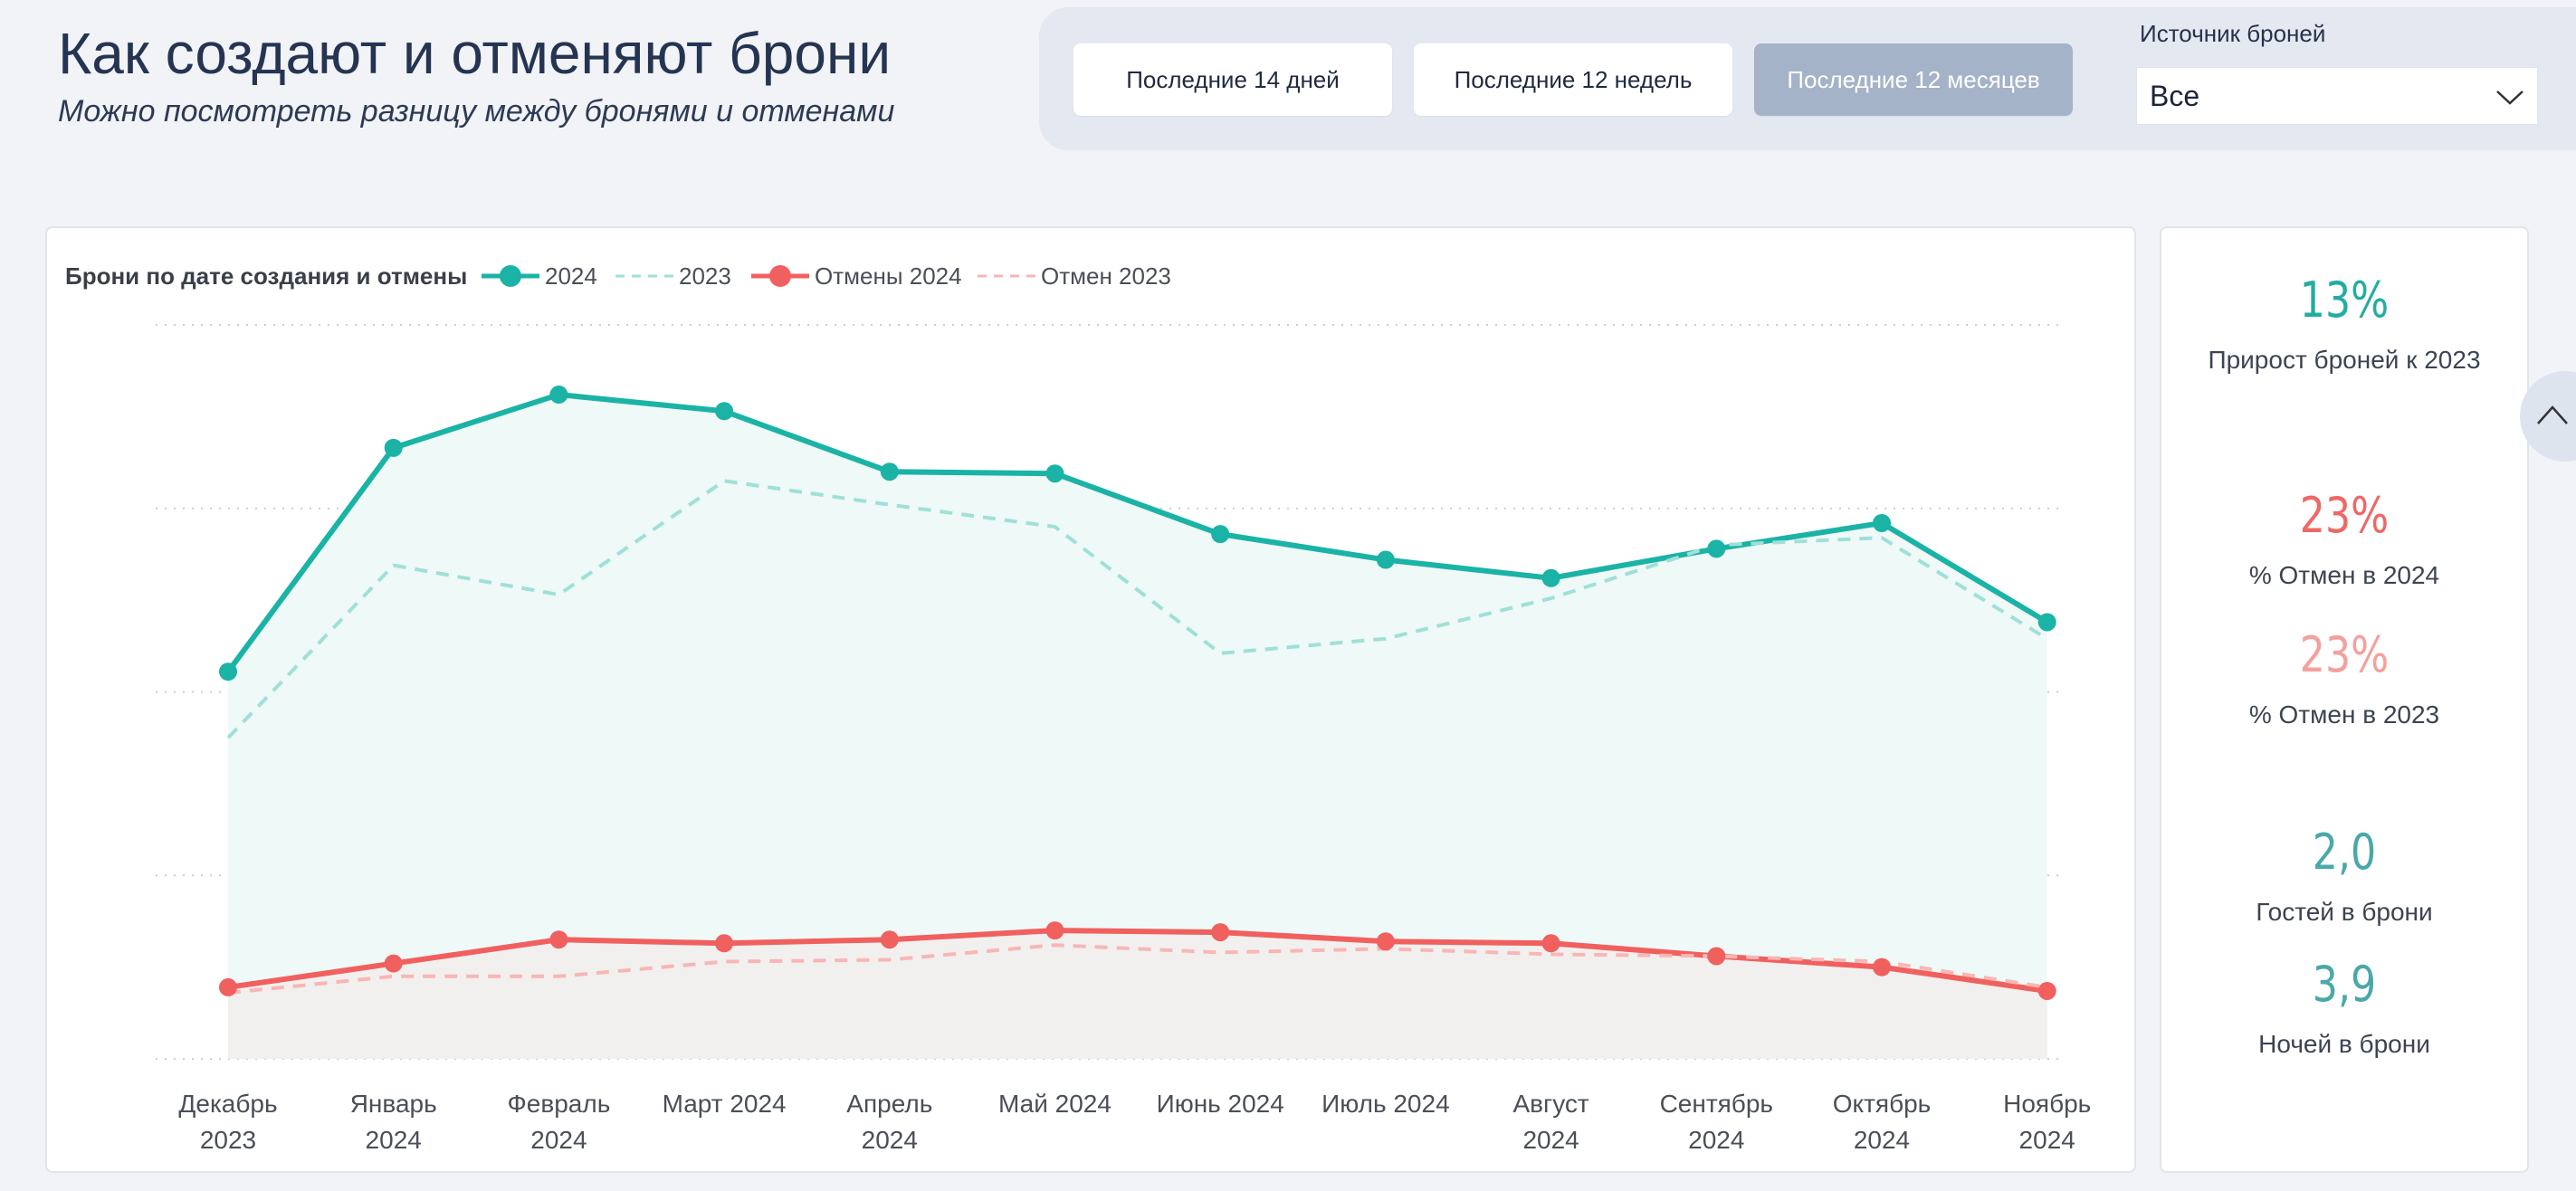 The width and height of the screenshot is (2576, 1191). I want to click on source-dropdown-value: Все, so click(2175, 95).